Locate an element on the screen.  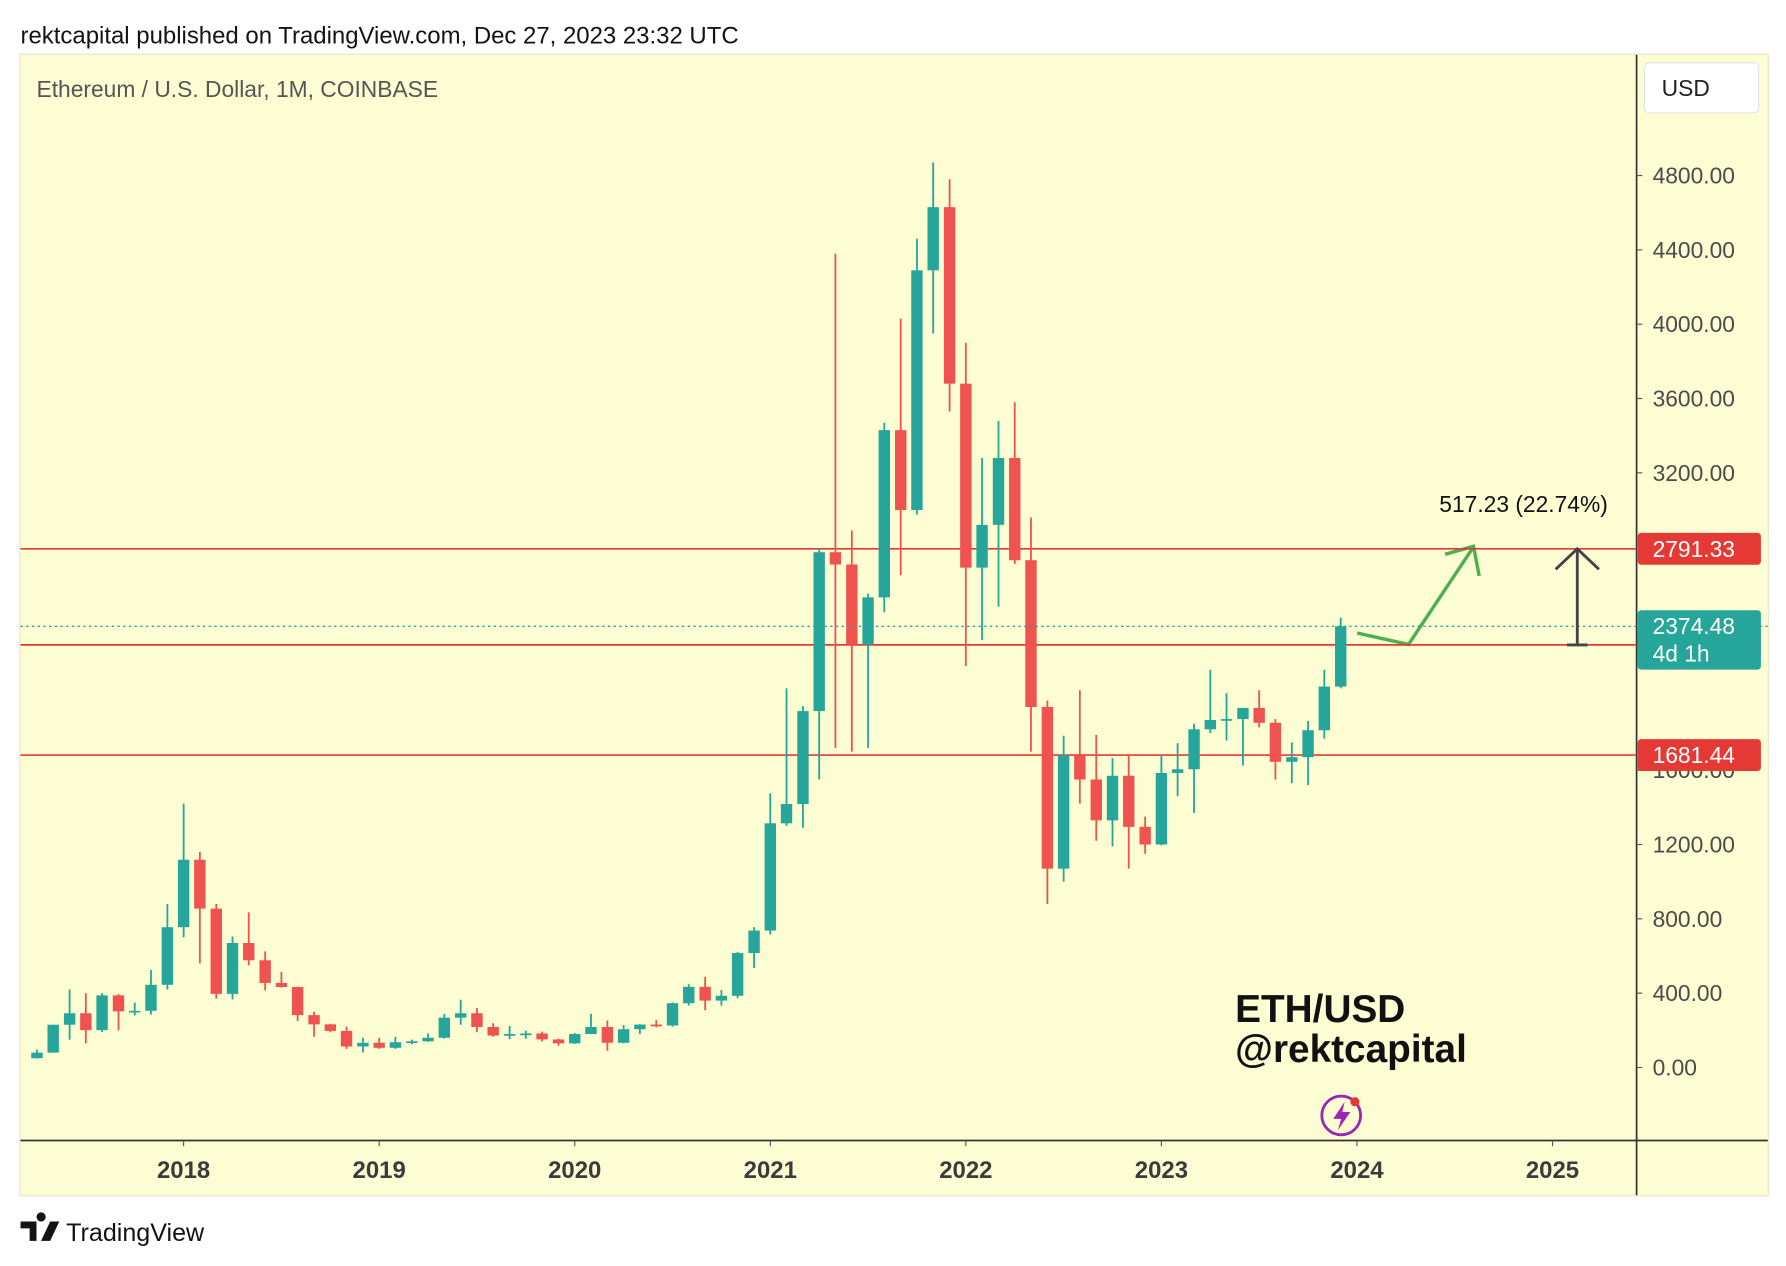
currency-button is located at coordinates (1702, 88).